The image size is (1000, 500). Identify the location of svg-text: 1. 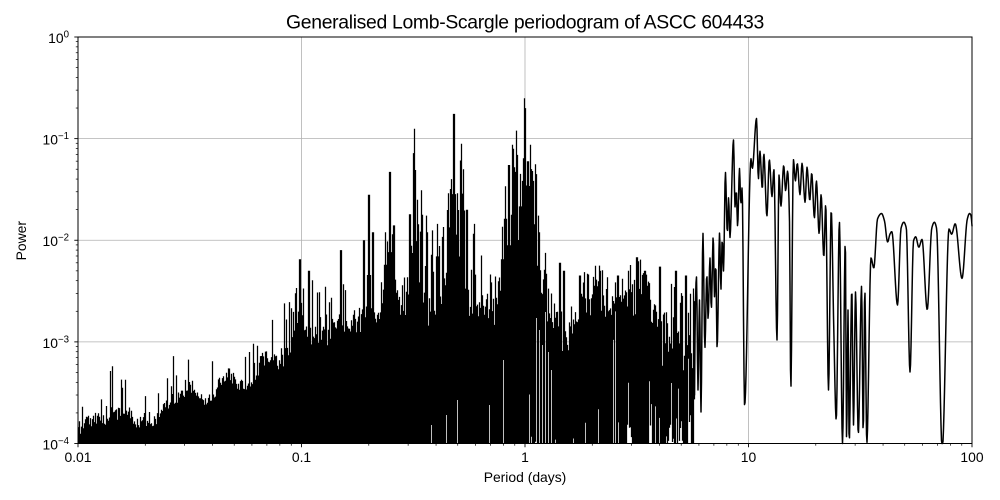
(525, 457).